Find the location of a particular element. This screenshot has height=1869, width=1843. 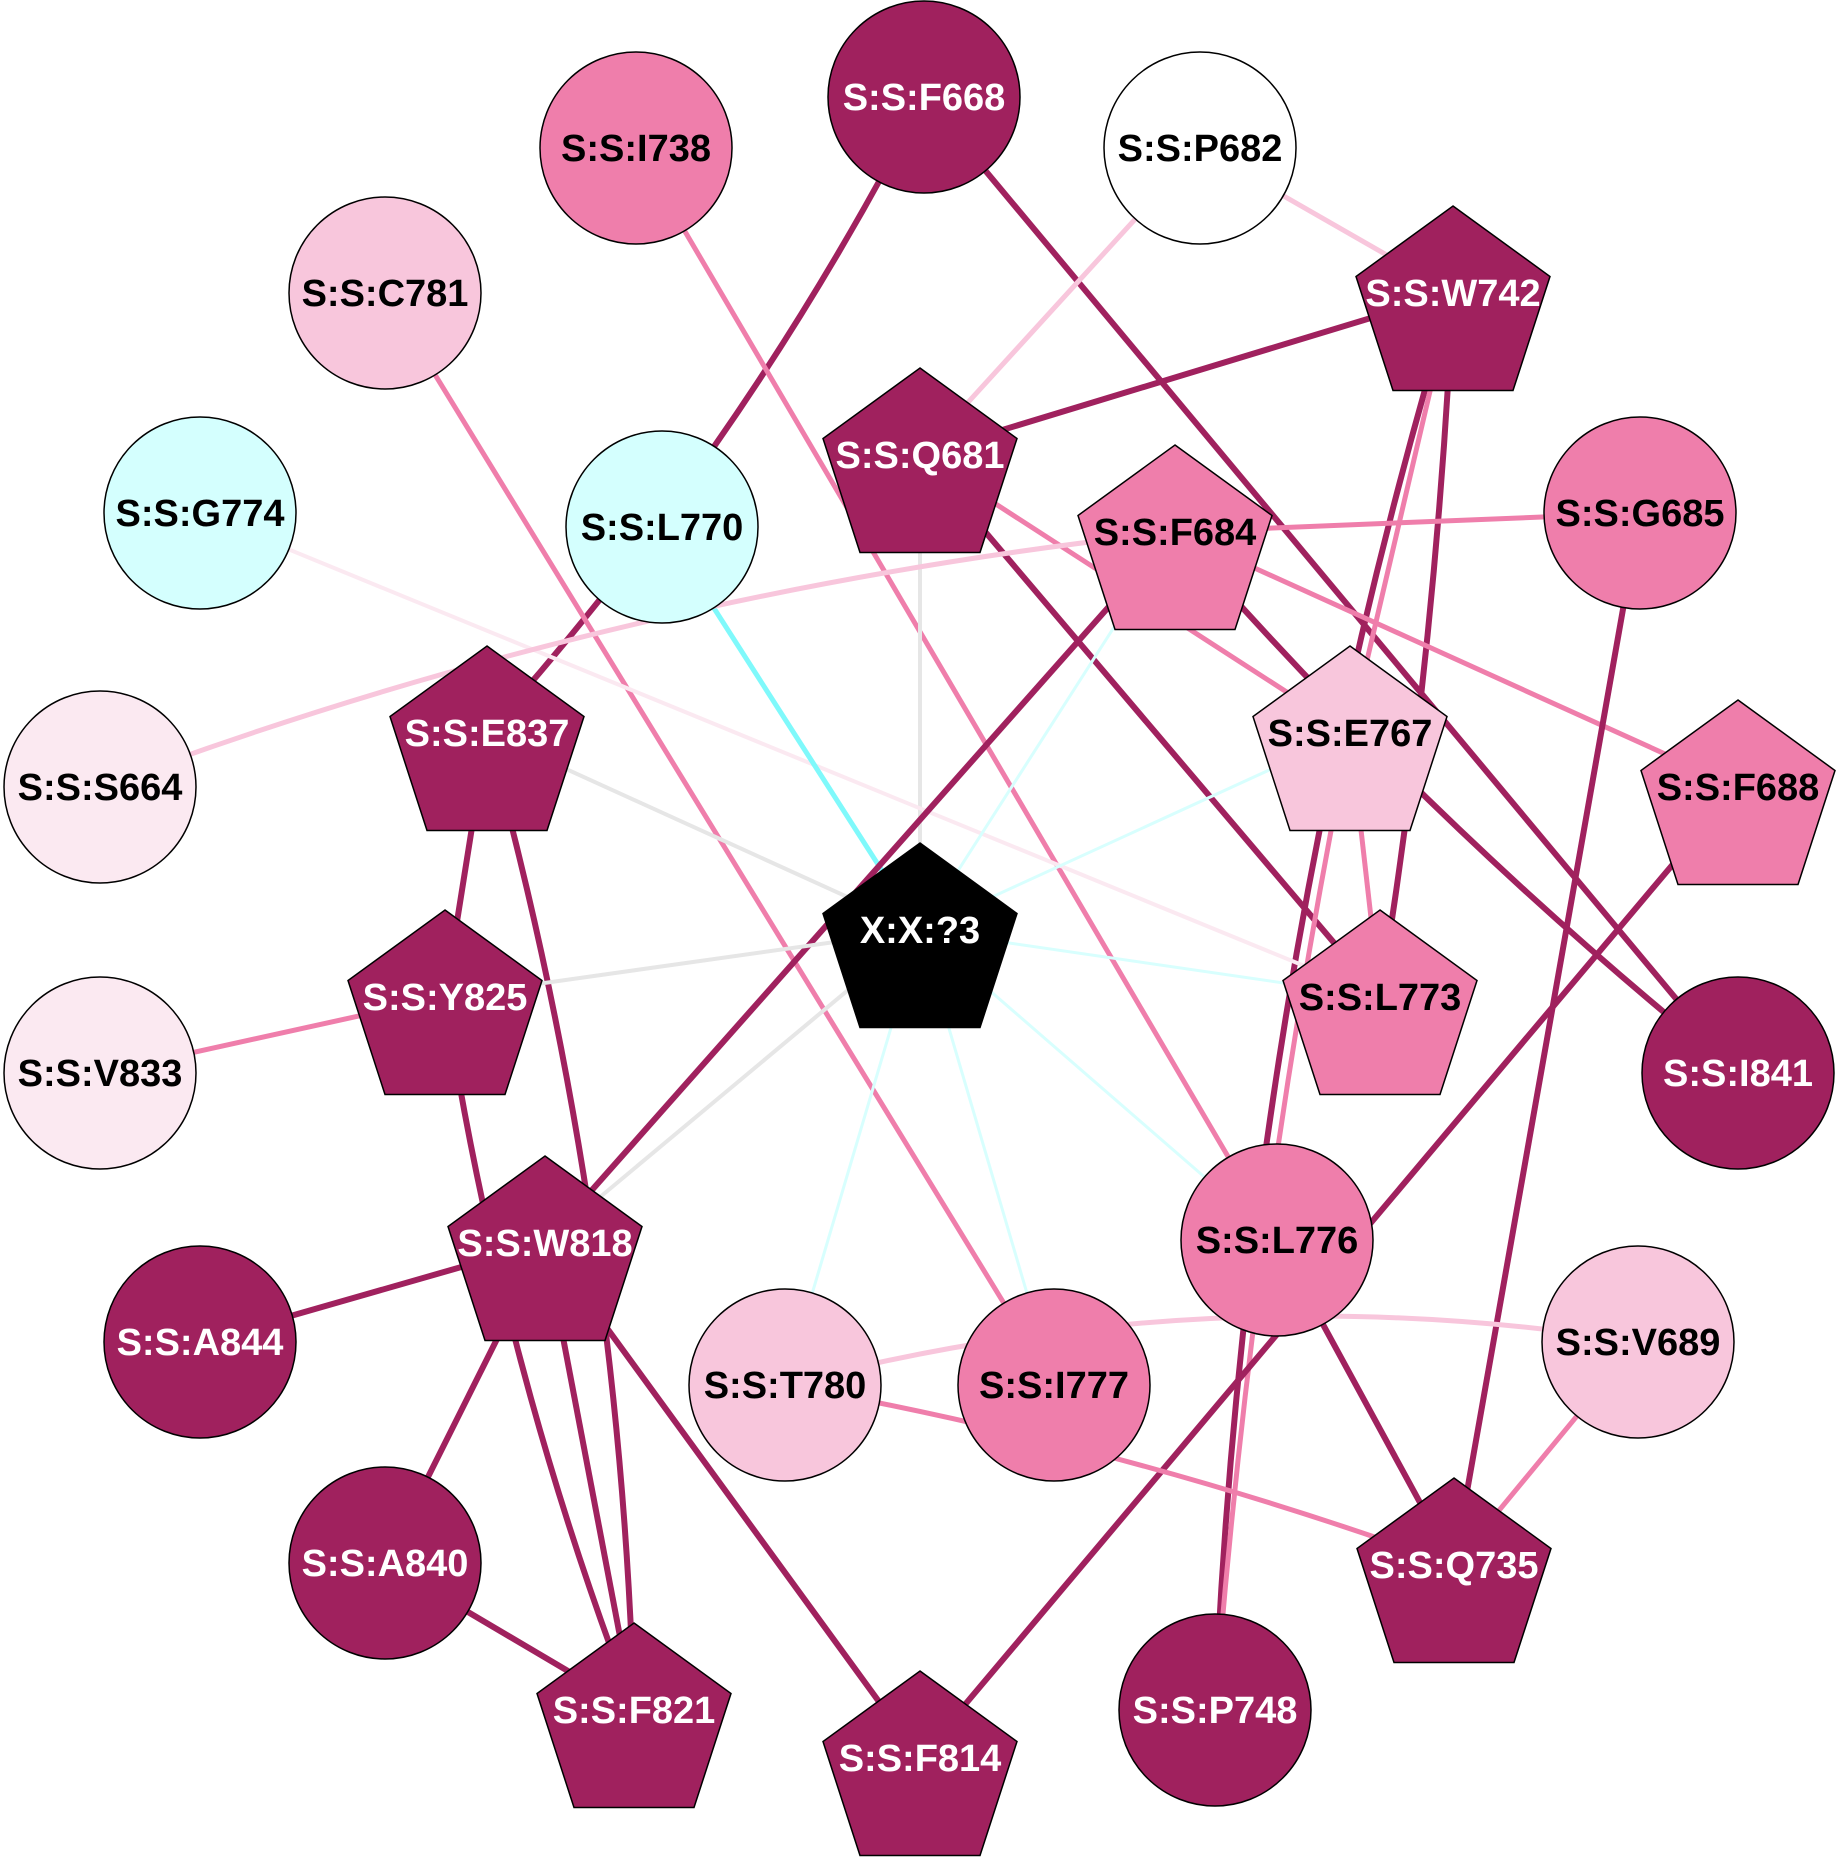

node-s-s-f814: S:S:F814 is located at coordinates (920, 1763).